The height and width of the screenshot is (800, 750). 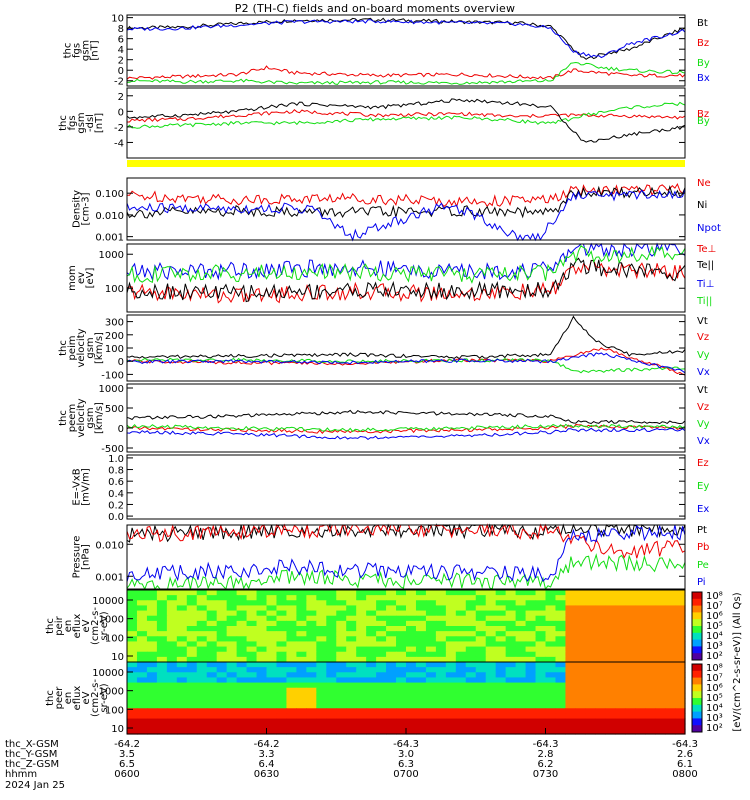 What do you see at coordinates (50, 626) in the screenshot?
I see `y-axis-label: thc` at bounding box center [50, 626].